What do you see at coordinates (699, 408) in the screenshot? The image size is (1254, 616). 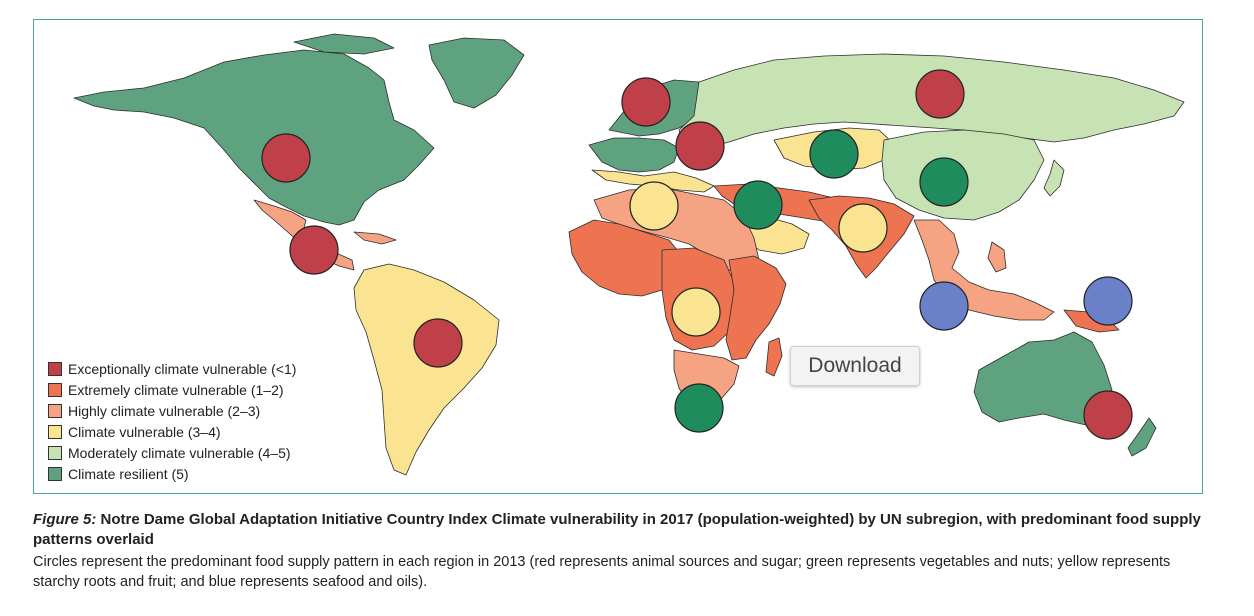 I see `circle-southern-africa` at bounding box center [699, 408].